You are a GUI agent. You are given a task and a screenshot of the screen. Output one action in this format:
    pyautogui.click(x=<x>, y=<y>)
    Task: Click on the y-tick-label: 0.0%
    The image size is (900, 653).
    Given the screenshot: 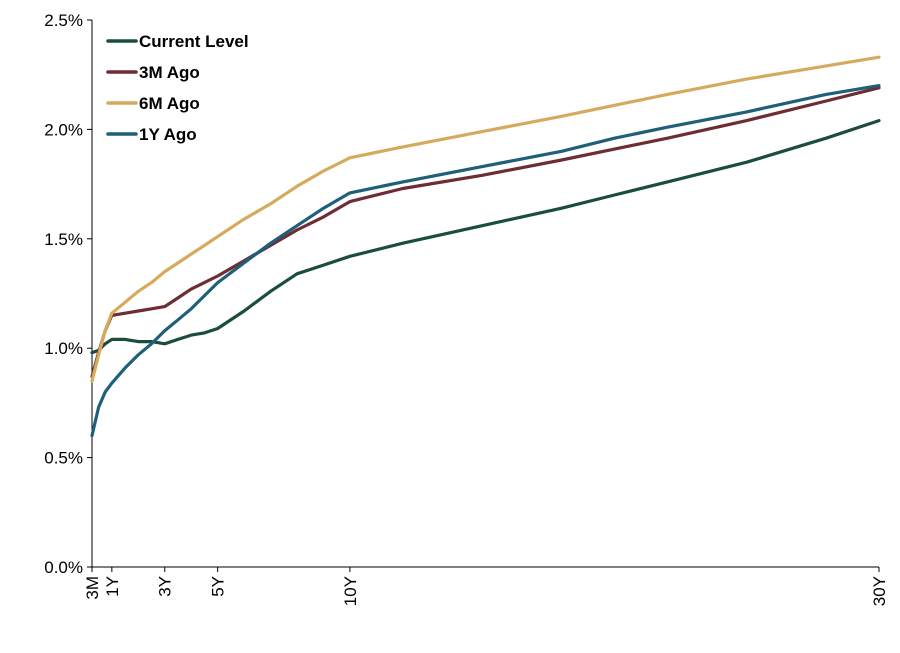 What is the action you would take?
    pyautogui.click(x=63, y=567)
    